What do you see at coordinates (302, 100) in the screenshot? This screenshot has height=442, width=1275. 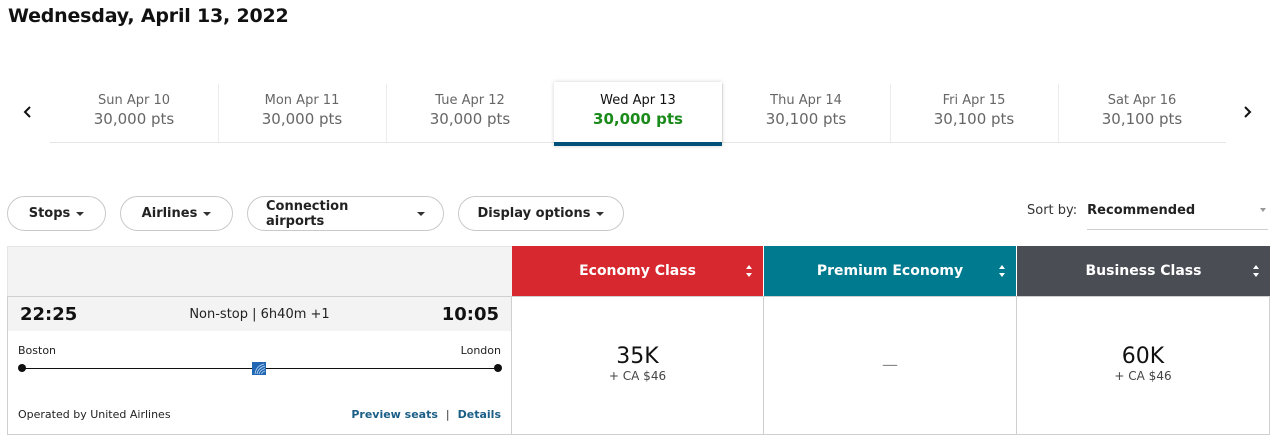 I see `date-label: Mon Apr 11` at bounding box center [302, 100].